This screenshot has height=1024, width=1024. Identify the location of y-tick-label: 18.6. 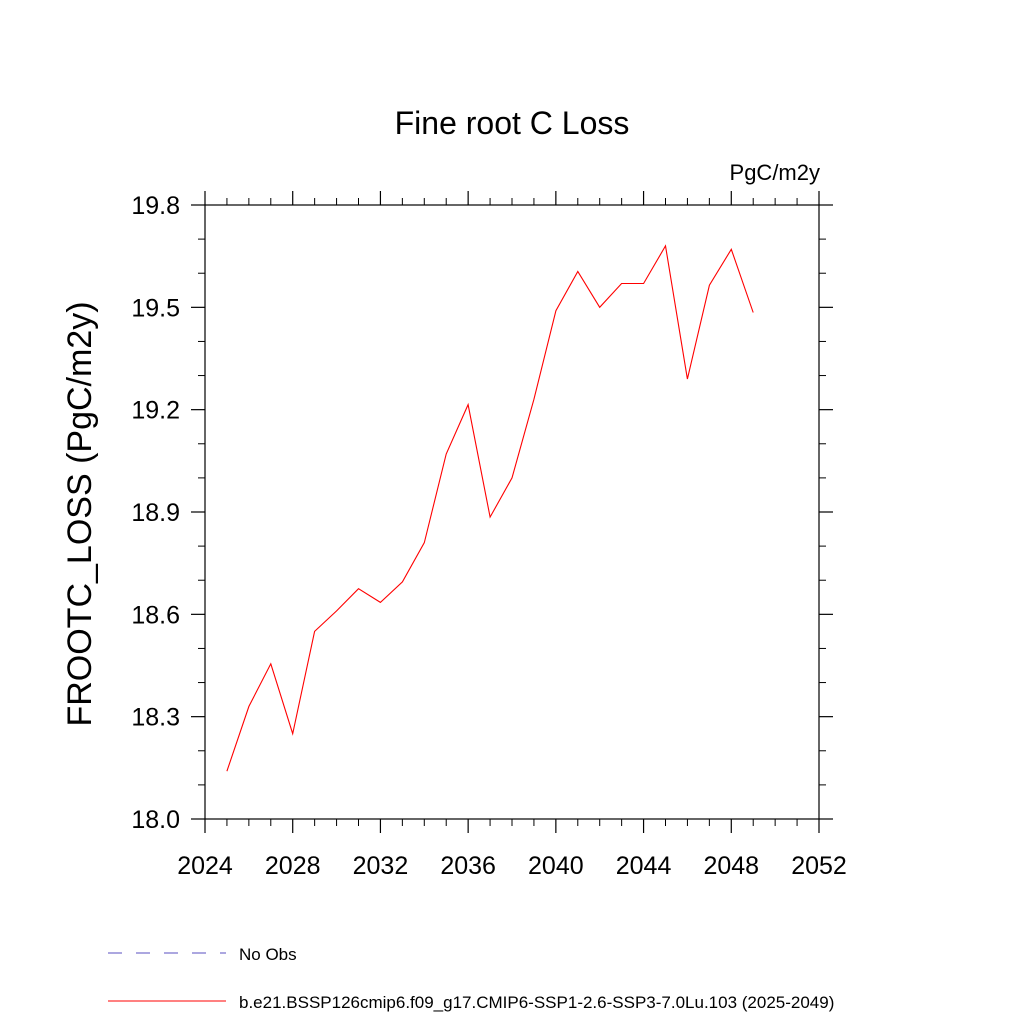
(155, 615).